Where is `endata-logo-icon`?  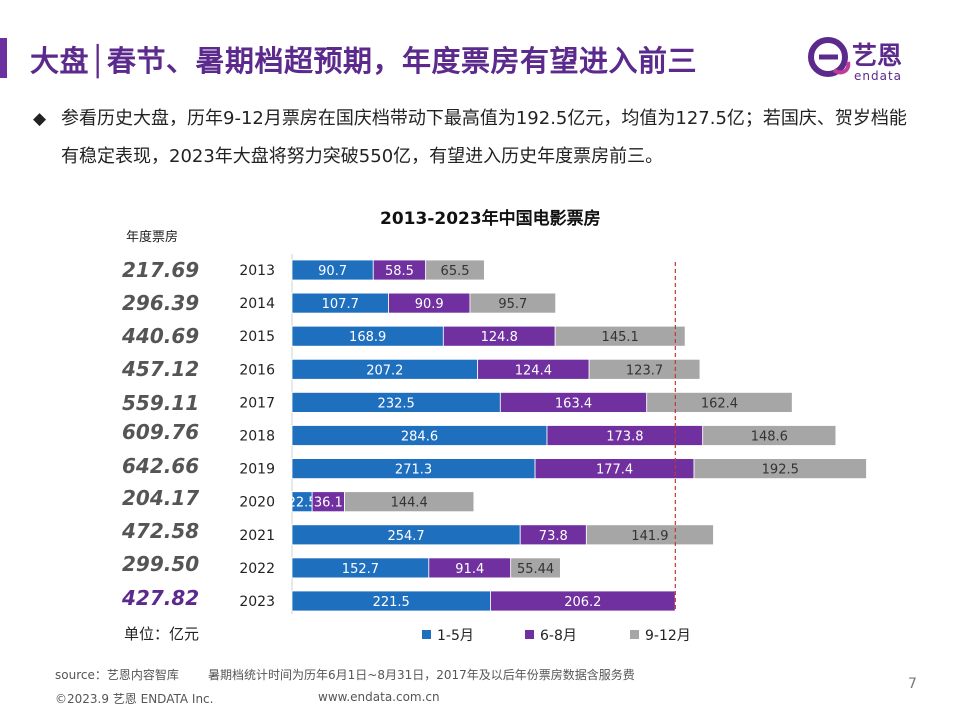
endata-logo-icon is located at coordinates (829, 57).